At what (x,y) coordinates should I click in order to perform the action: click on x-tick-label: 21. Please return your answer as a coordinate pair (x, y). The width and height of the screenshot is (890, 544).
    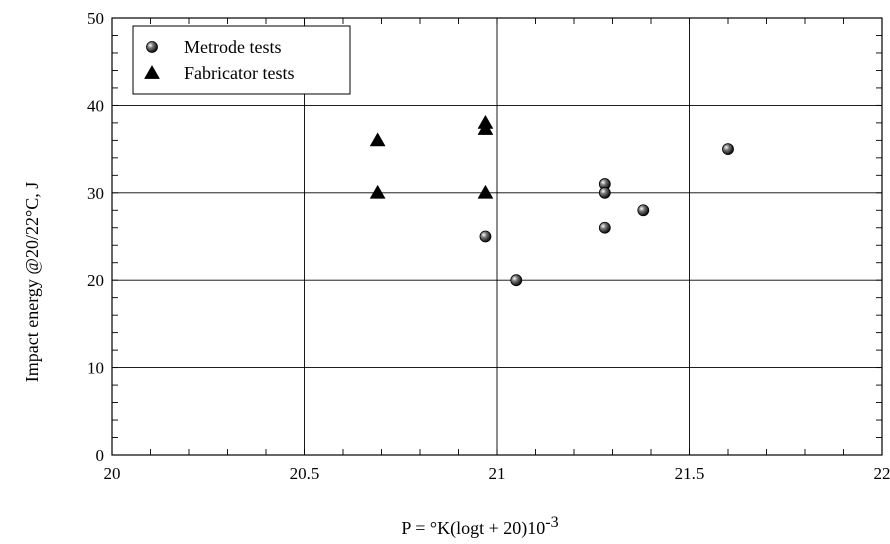
    Looking at the image, I should click on (497, 473).